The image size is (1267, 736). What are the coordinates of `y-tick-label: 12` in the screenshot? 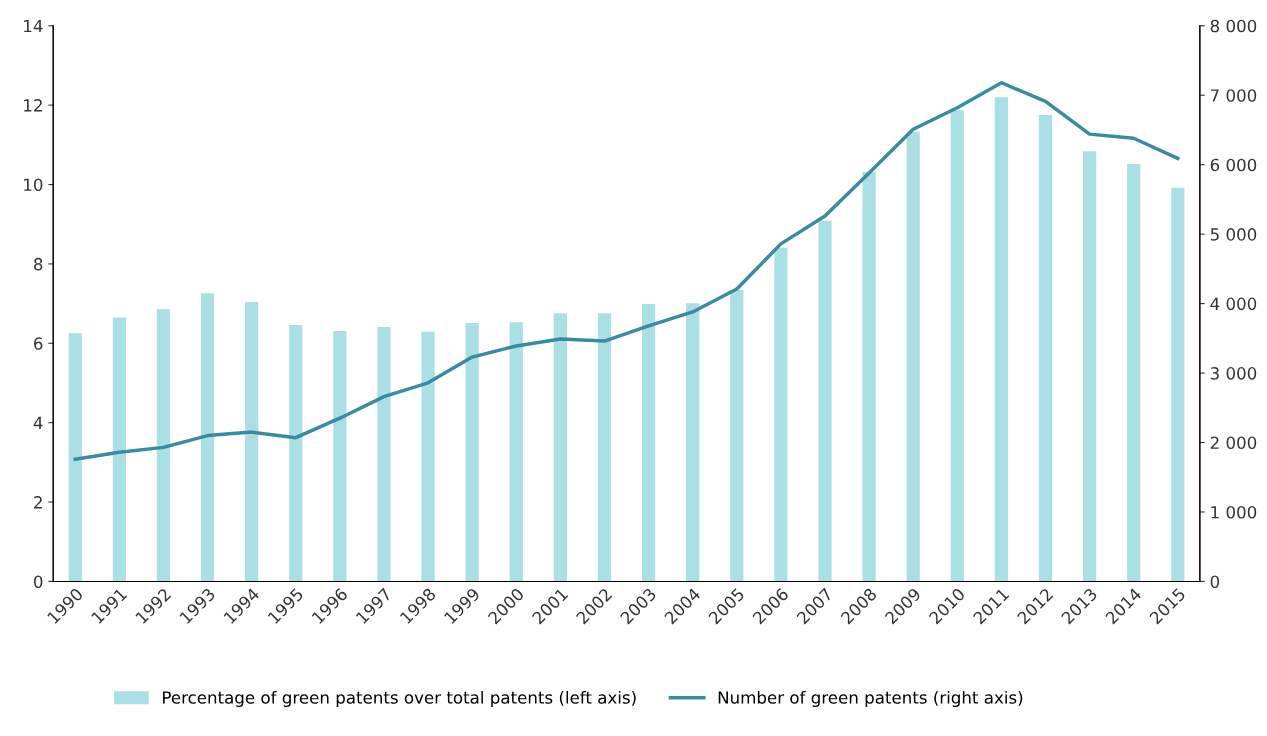 It's located at (33, 105).